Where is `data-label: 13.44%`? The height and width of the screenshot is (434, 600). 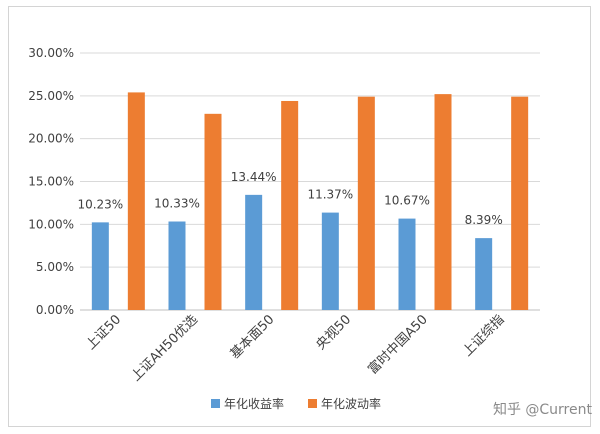 data-label: 13.44% is located at coordinates (254, 177).